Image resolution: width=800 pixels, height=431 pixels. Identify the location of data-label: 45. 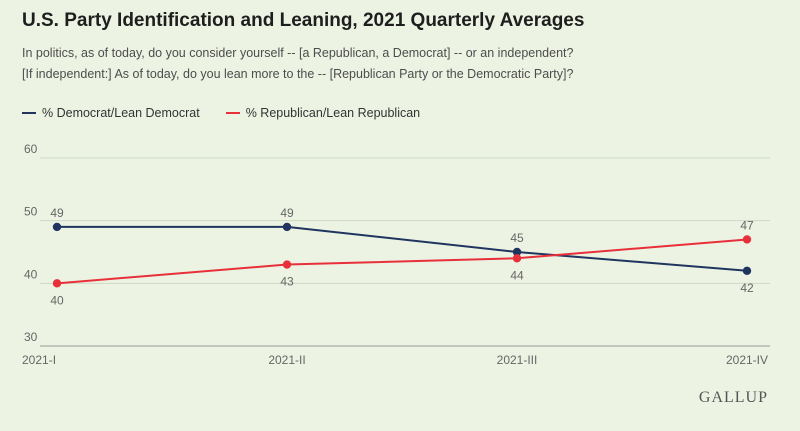
(517, 238).